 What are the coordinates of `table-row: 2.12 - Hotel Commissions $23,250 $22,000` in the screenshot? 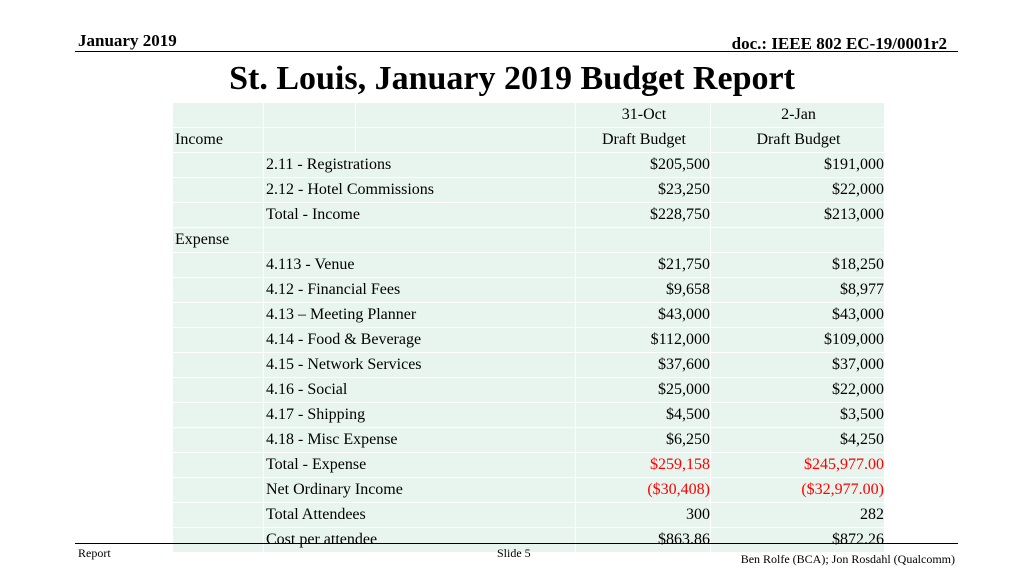 It's located at (528, 190).